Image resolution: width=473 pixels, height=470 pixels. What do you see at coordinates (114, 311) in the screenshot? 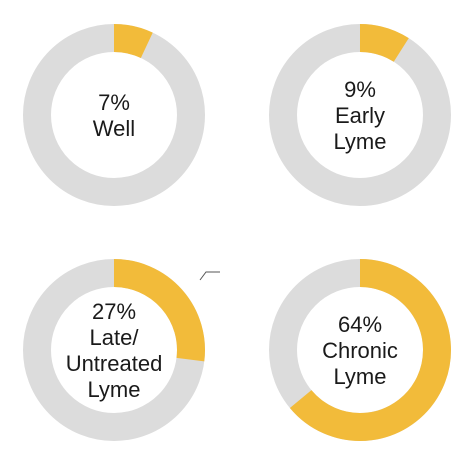
I see `donut-value-label: 27%` at bounding box center [114, 311].